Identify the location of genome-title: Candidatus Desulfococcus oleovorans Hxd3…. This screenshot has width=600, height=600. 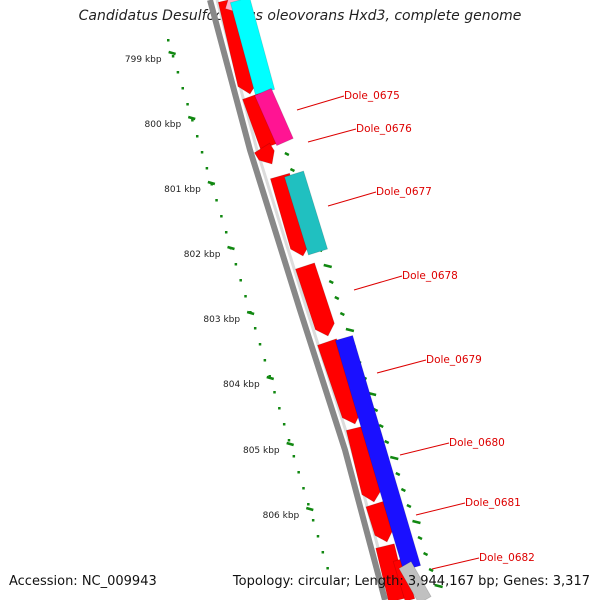
(300, 16).